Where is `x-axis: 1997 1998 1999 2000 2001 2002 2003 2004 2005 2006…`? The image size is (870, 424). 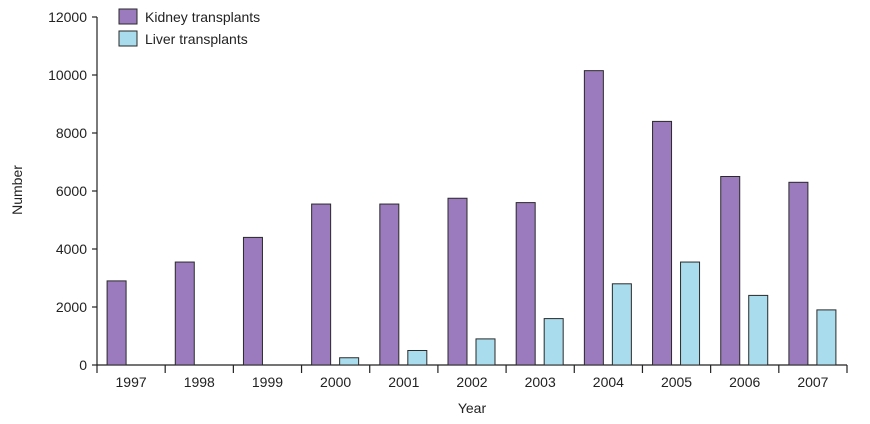
x-axis: 1997 1998 1999 2000 2001 2002 2003 2004 2005 2006… is located at coordinates (472, 377).